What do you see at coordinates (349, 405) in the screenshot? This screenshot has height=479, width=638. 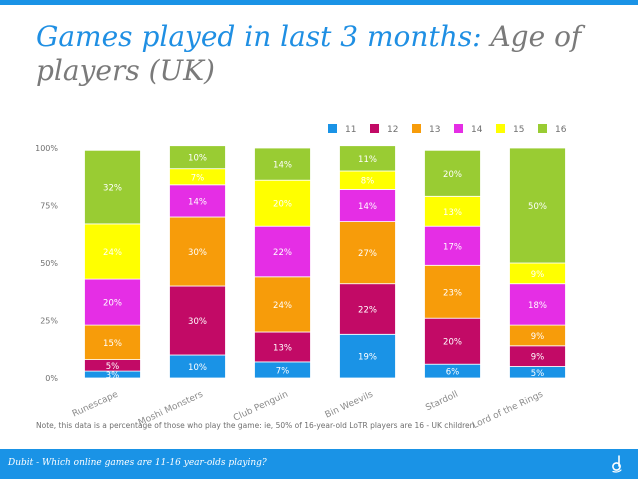 I see `x-tick-label: Bin Weevils` at bounding box center [349, 405].